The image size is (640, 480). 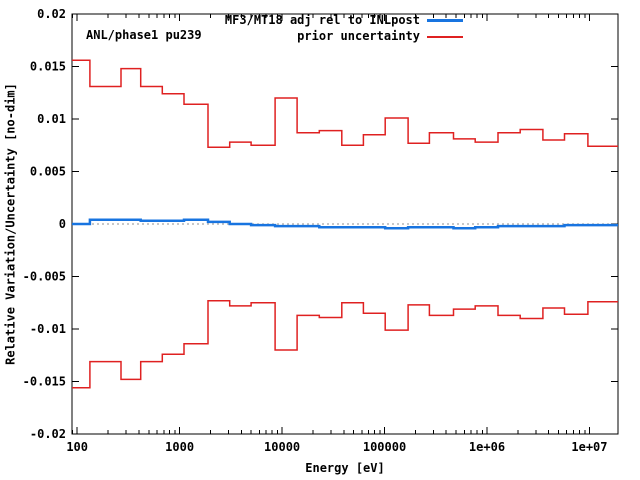 I want to click on y-axis-title: Relative Variation/Uncertainty [no-dim], so click(x=10, y=224).